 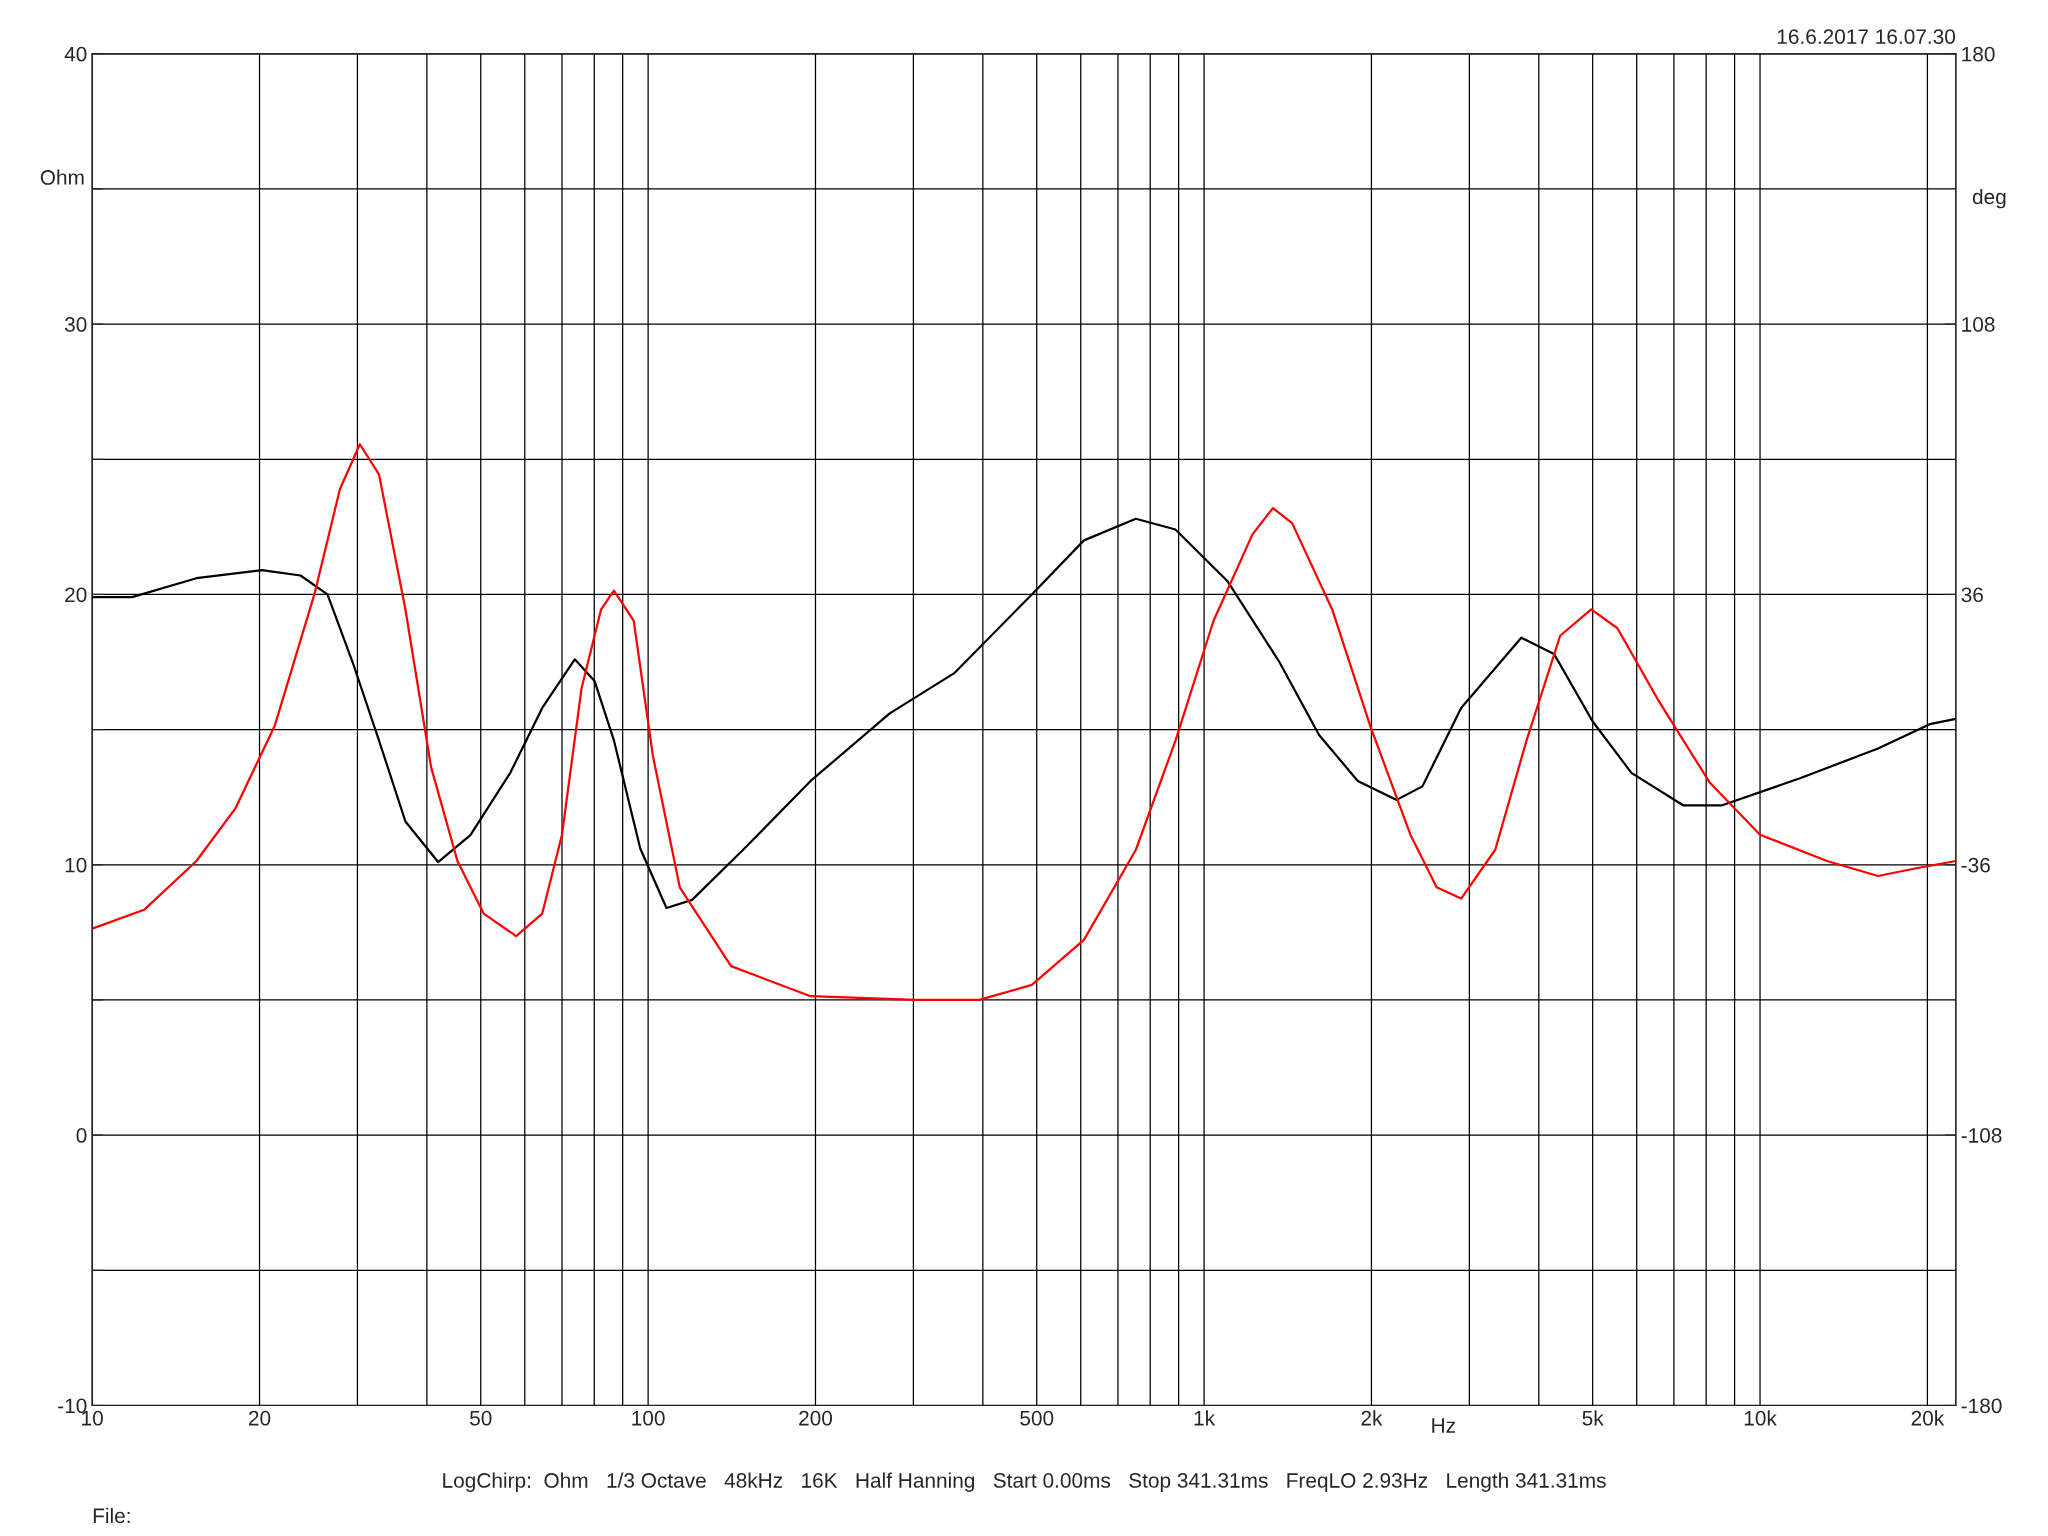 What do you see at coordinates (76, 865) in the screenshot?
I see `y-tick-label: 10` at bounding box center [76, 865].